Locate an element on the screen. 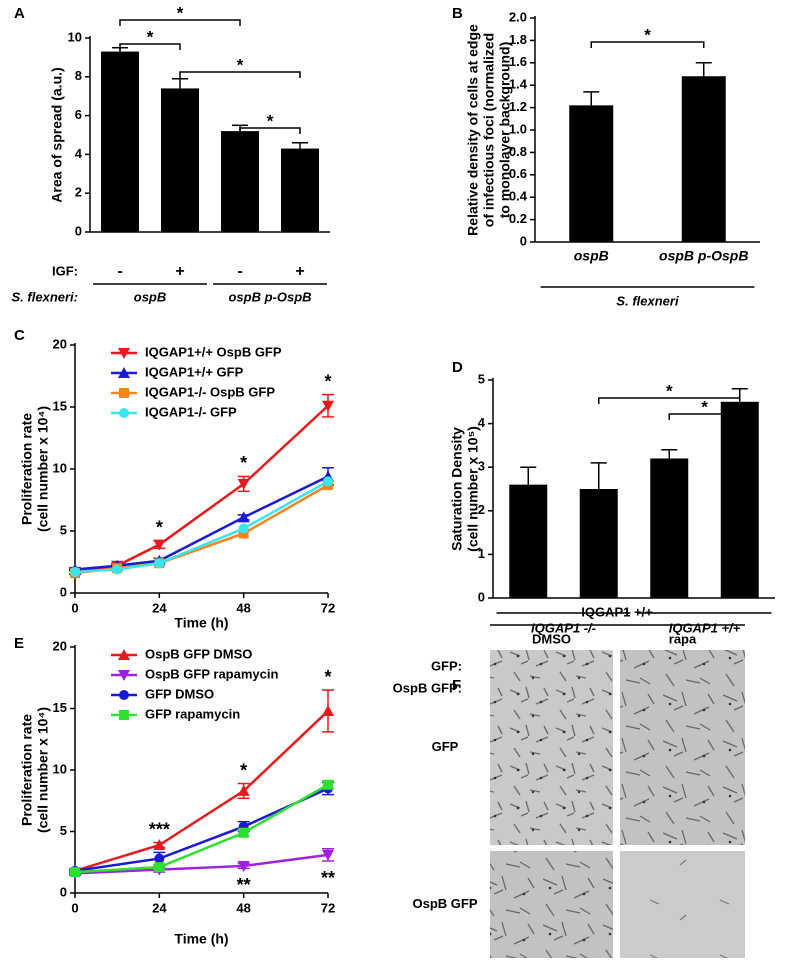 This screenshot has height=980, width=794. panel-letter: D is located at coordinates (457, 367).